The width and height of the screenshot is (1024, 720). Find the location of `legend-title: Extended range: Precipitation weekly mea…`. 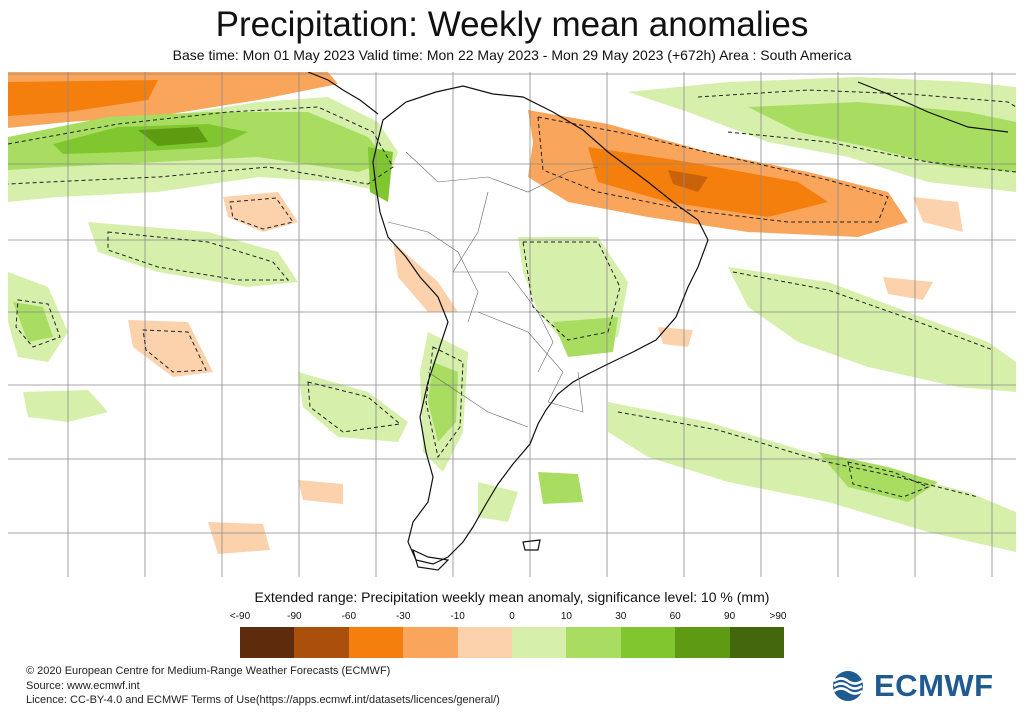

legend-title: Extended range: Precipitation weekly mea… is located at coordinates (512, 597).